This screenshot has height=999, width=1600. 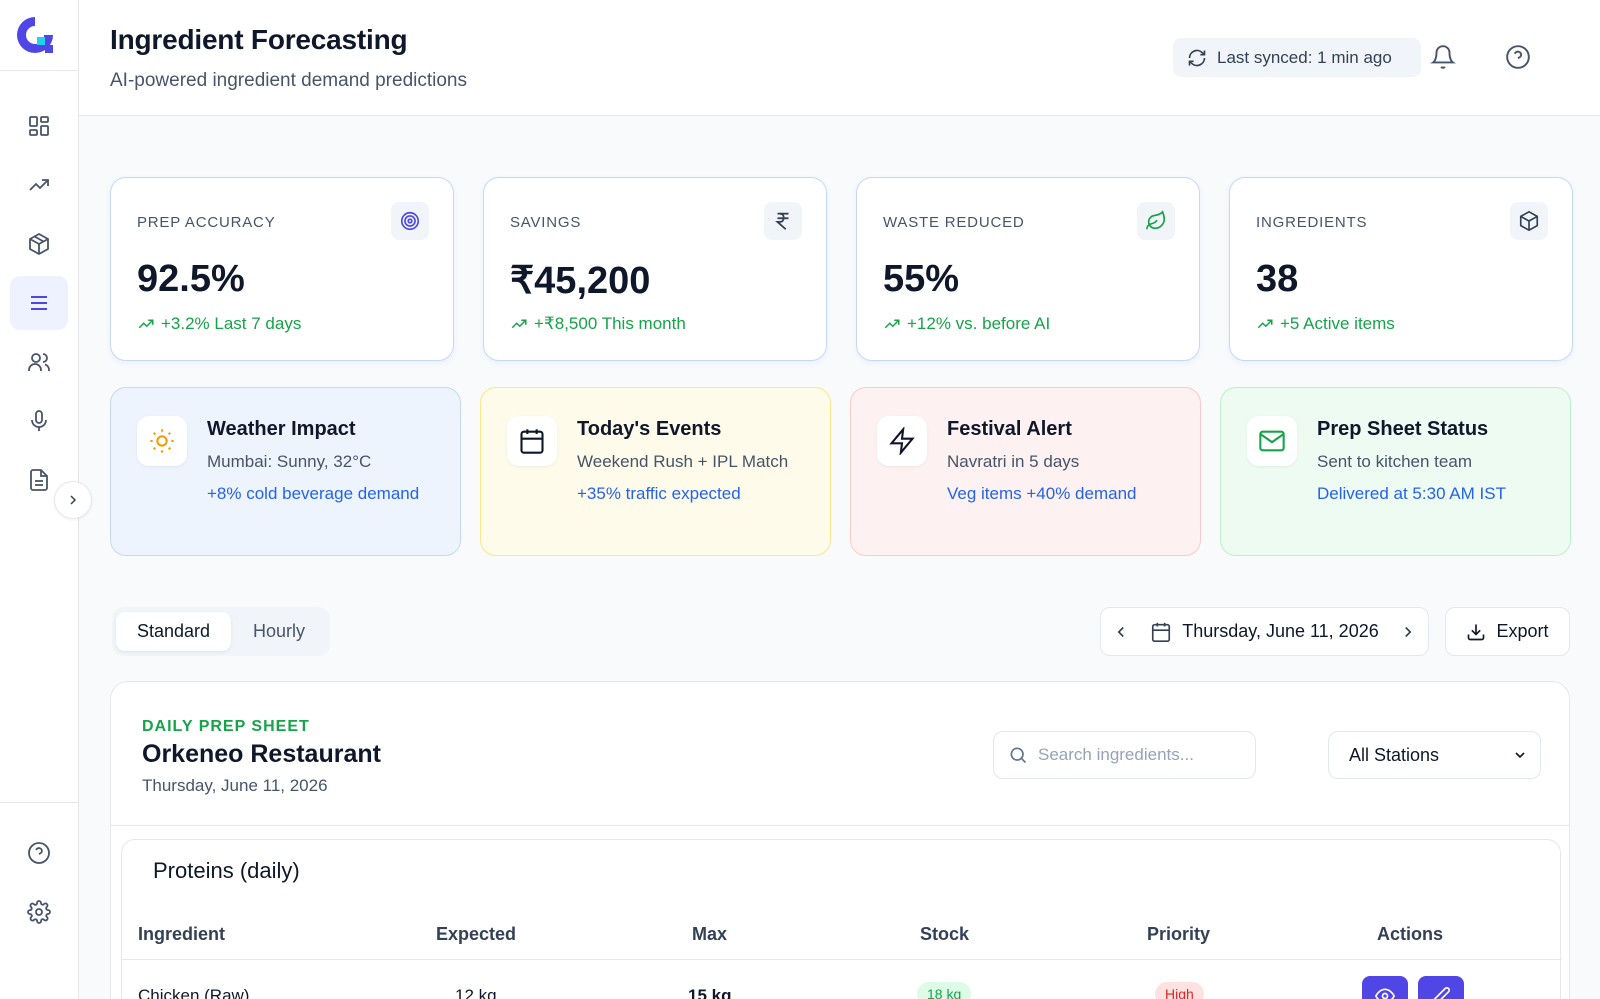 I want to click on box-icon, so click(x=1529, y=221).